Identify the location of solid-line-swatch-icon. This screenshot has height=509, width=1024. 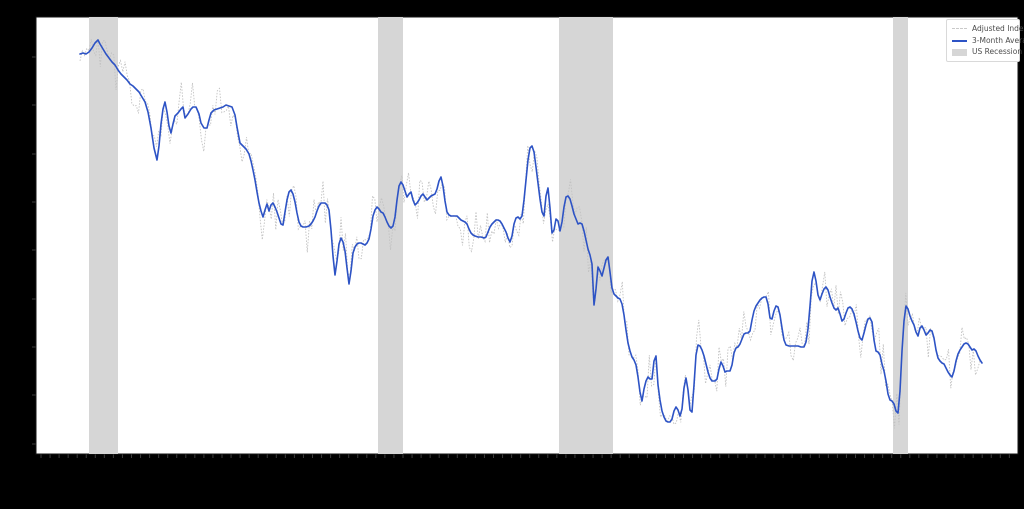
(959, 40).